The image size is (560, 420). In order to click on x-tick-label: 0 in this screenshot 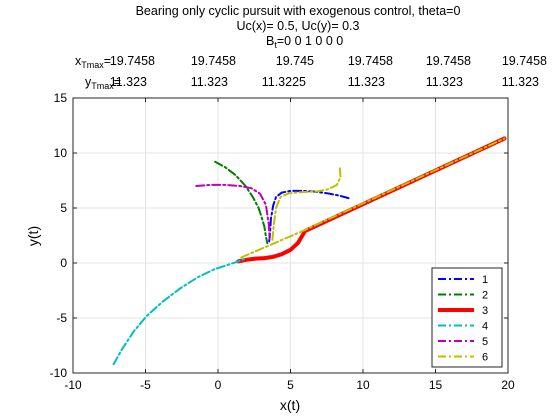, I will do `click(218, 385)`.